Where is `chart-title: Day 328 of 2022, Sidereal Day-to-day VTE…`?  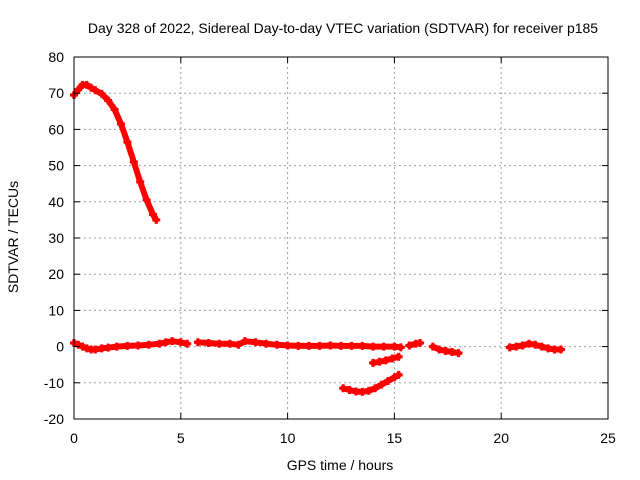 chart-title: Day 328 of 2022, Sidereal Day-to-day VTE… is located at coordinates (343, 28).